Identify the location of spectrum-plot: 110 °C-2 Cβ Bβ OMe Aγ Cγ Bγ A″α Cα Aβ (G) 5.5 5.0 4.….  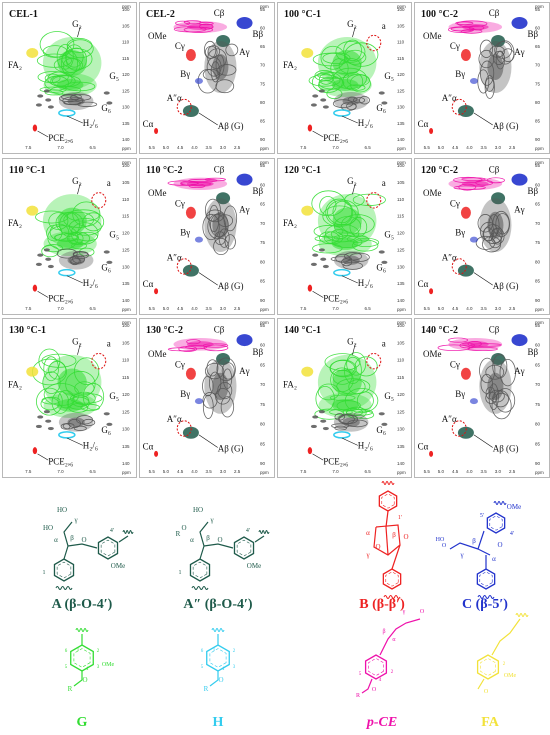
(206, 236).